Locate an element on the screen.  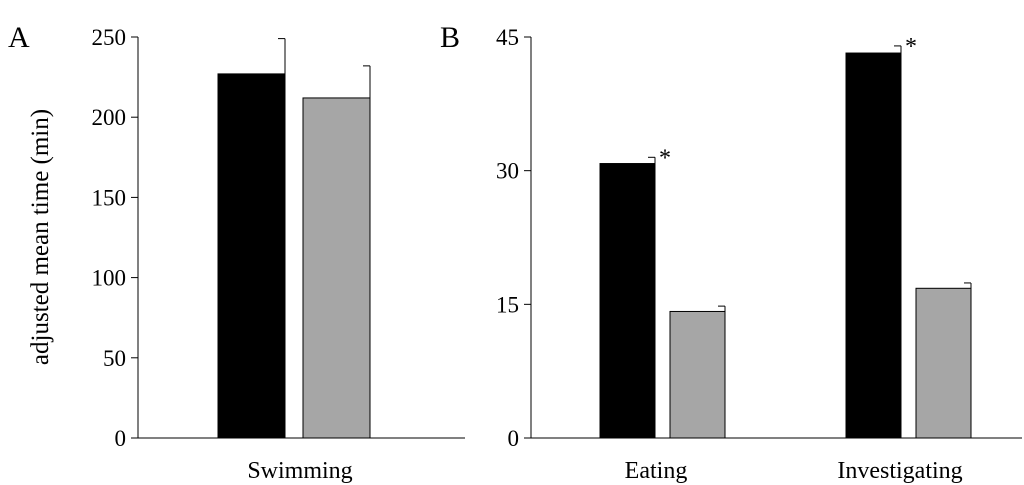
y-axis-title: adjusted mean time (min) is located at coordinates (40, 237).